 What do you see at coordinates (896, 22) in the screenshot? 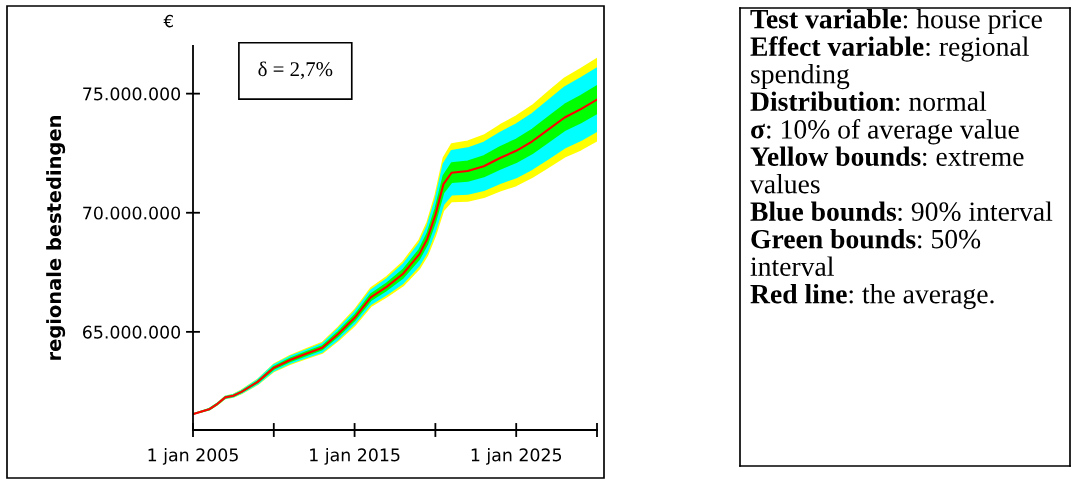
I see `text: Test variable: house price` at bounding box center [896, 22].